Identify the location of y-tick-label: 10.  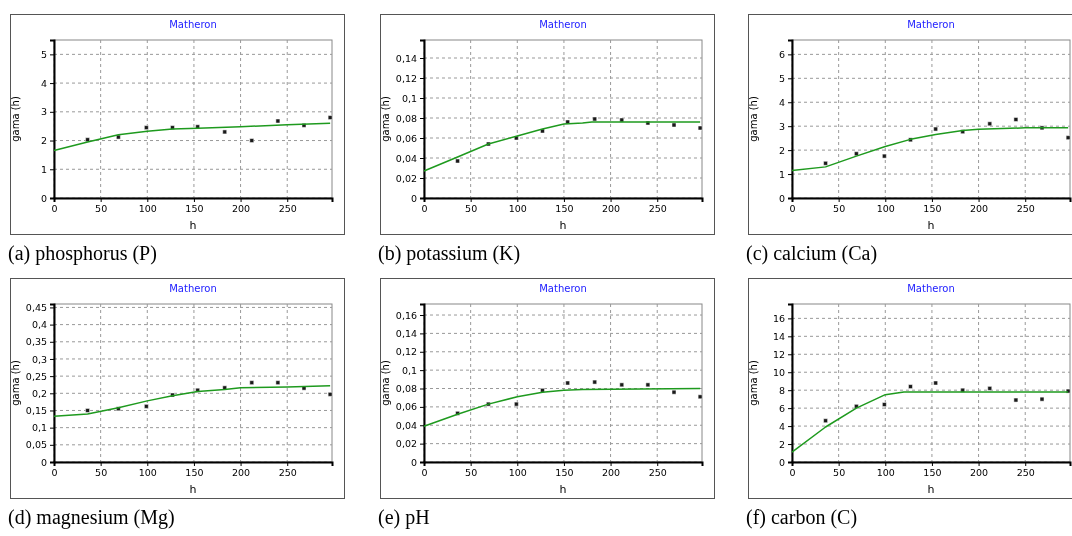
(778, 372).